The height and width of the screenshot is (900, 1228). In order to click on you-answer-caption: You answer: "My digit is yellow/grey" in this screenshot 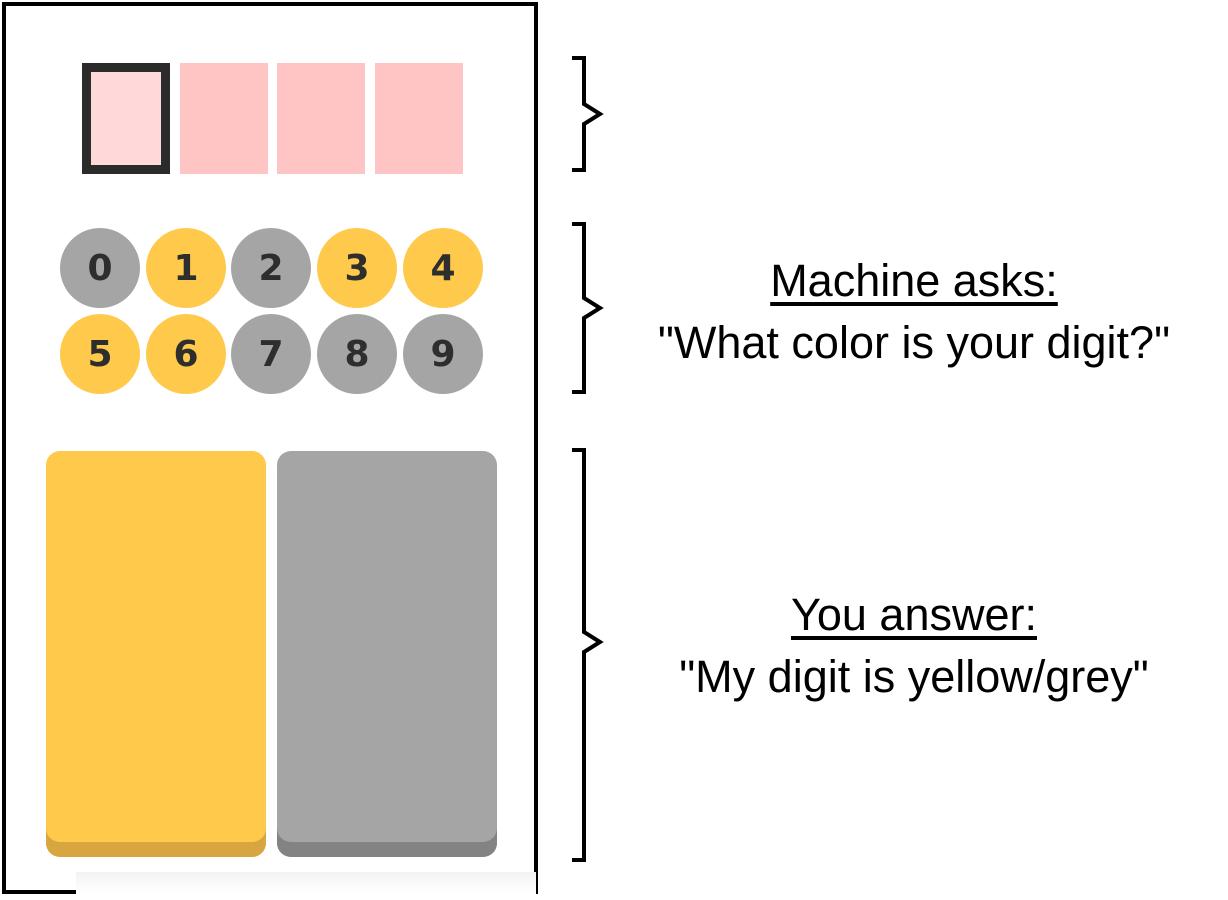, I will do `click(914, 646)`.